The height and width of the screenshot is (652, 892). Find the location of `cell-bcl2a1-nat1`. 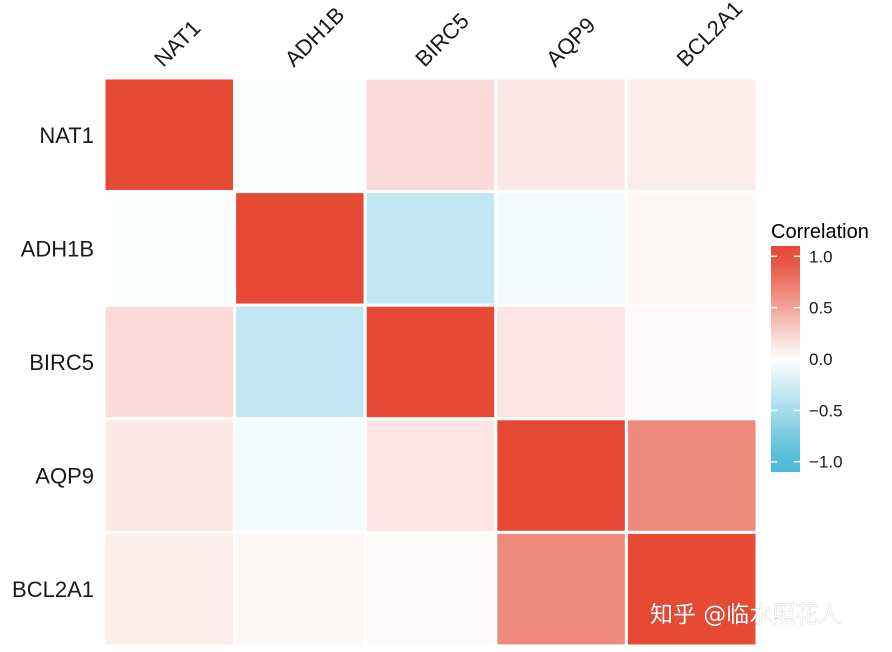

cell-bcl2a1-nat1 is located at coordinates (169, 589).